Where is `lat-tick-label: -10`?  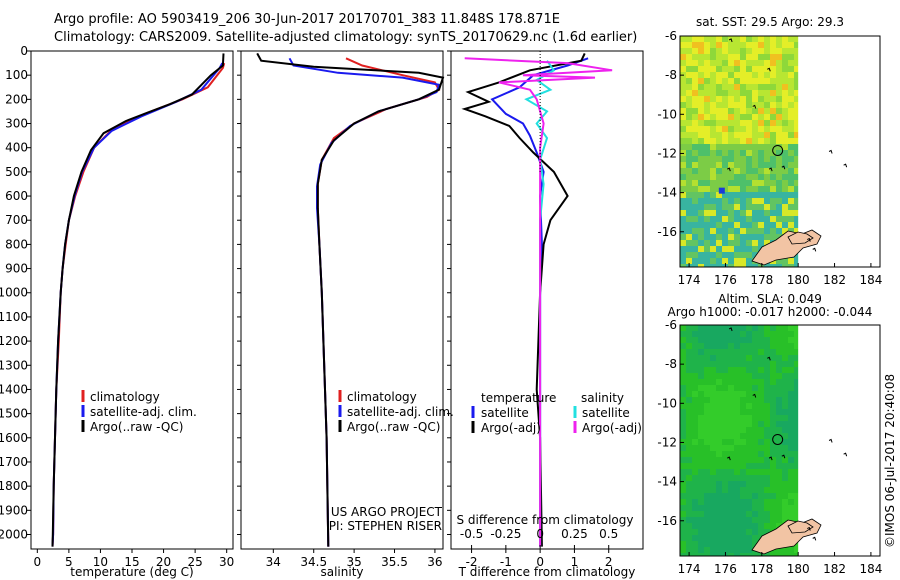 lat-tick-label: -10 is located at coordinates (667, 403).